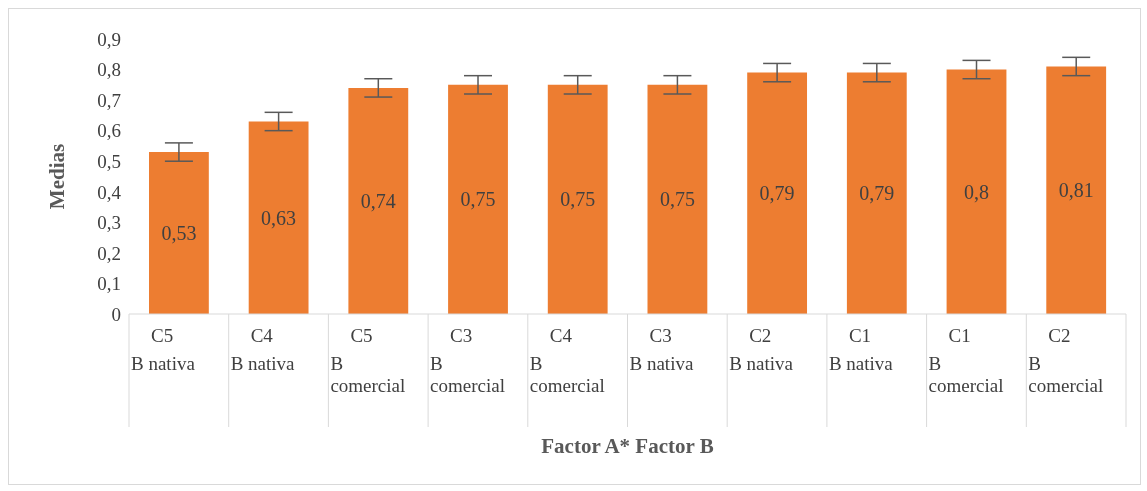  Describe the element at coordinates (468, 360) in the screenshot. I see `x-tick-label: C3 B comercial` at that location.